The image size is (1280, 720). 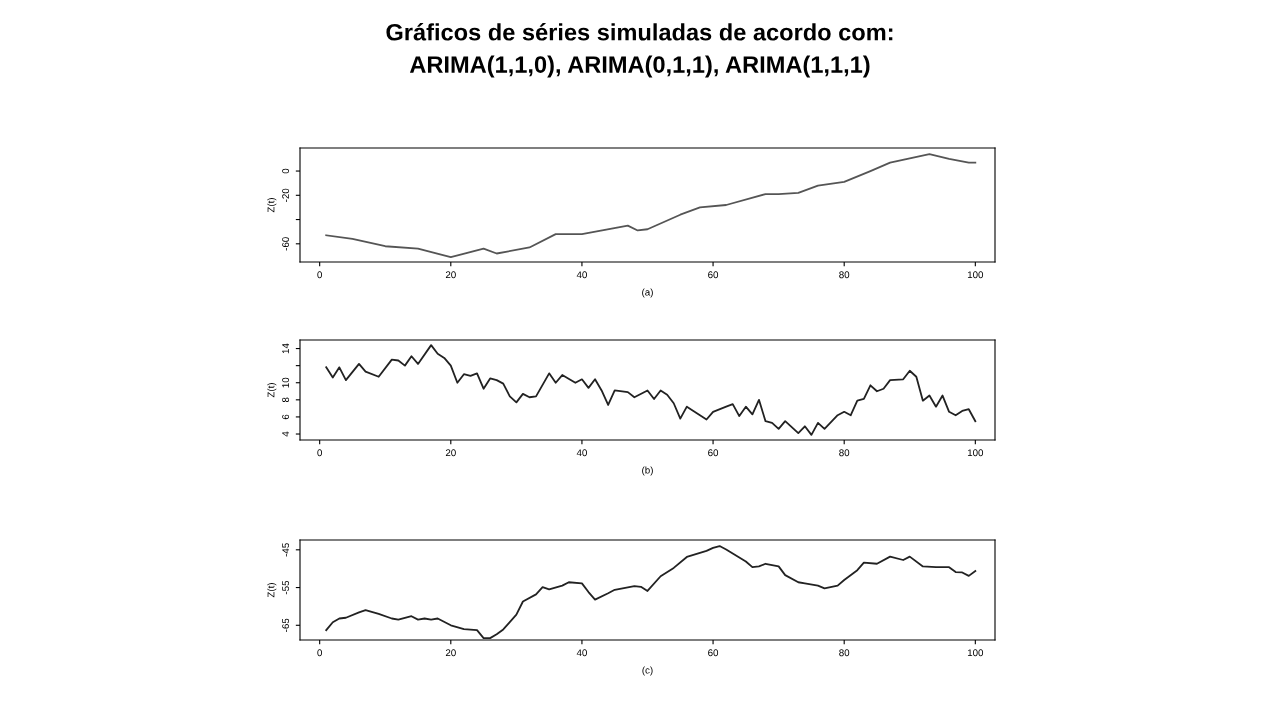 What do you see at coordinates (639, 50) in the screenshot?
I see `chart-title: Gráficos de séries simuladas de acordo com: ARIMA(1,1,0), ARIMA(0,1,1), ARIMA(1,1,1)` at bounding box center [639, 50].